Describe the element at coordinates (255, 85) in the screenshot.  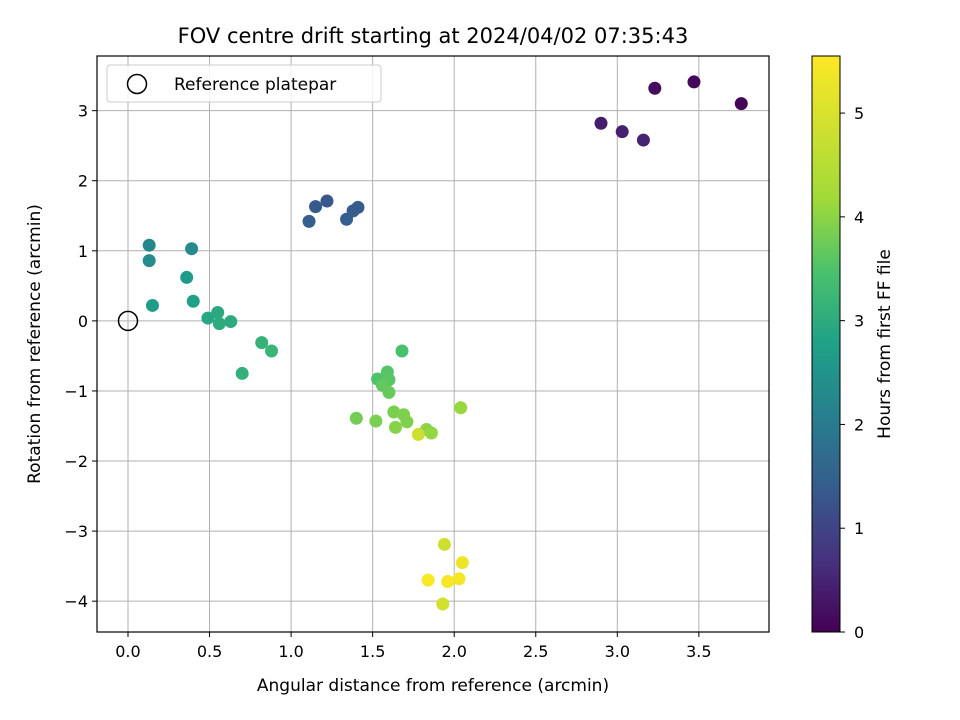
I see `legend-entry-reference: Reference platepar` at that location.